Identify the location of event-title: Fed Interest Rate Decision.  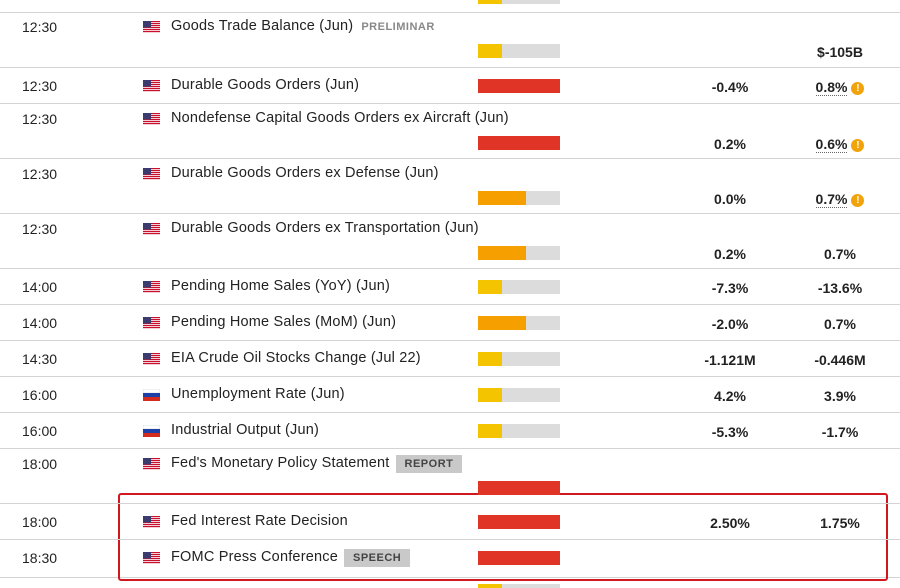
(259, 521).